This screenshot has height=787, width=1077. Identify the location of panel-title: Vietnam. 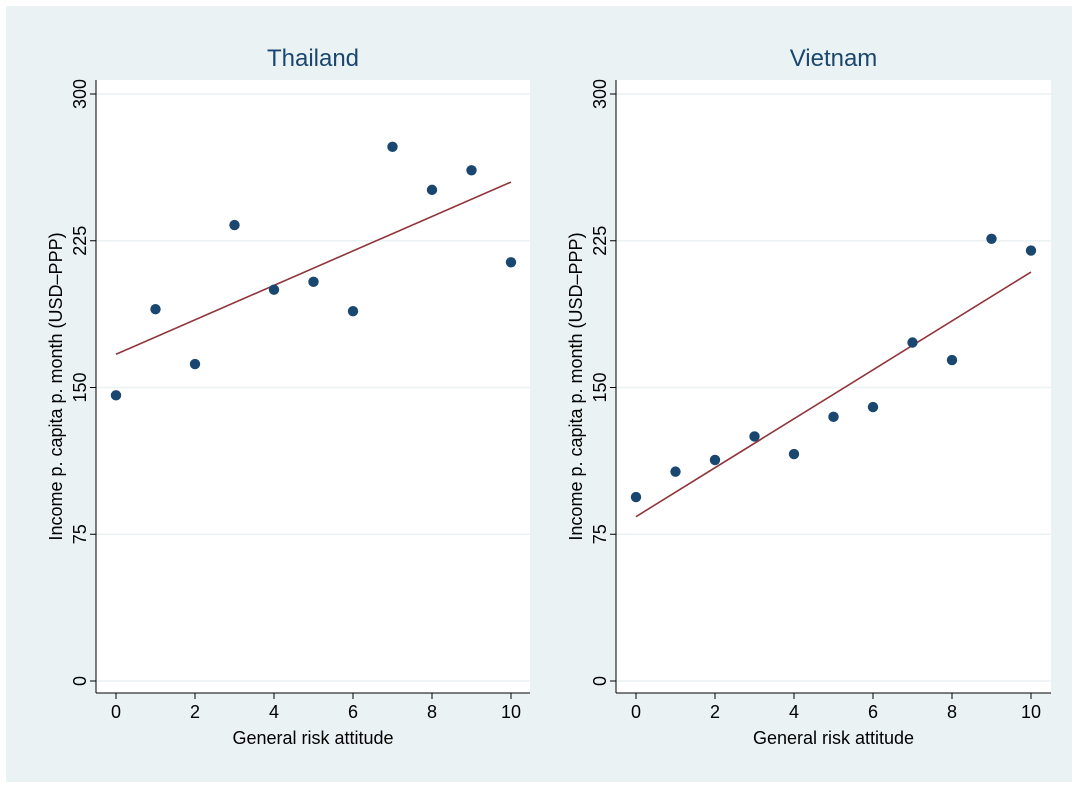
(834, 58).